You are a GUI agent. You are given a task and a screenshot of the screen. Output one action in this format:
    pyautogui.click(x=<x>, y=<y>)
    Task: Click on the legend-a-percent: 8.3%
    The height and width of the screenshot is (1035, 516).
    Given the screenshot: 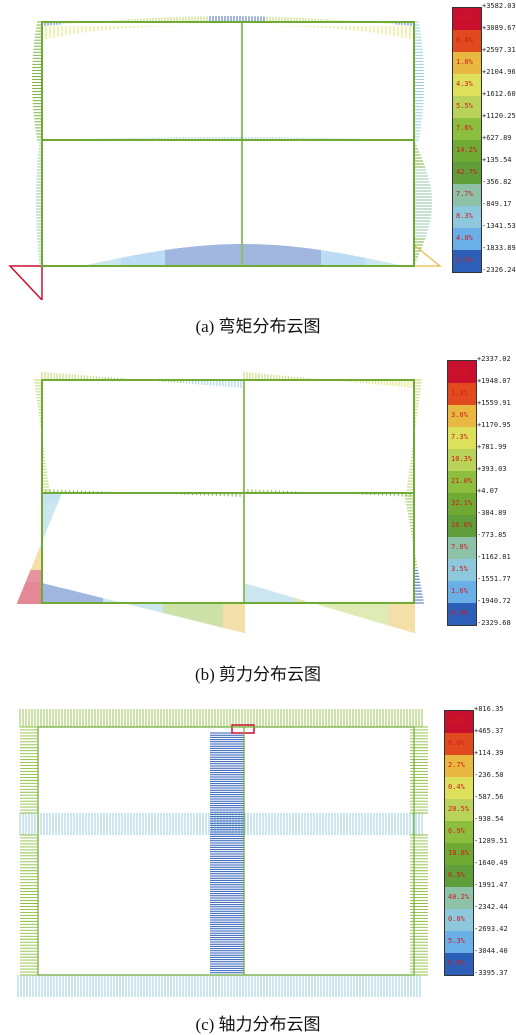 What is the action you would take?
    pyautogui.click(x=464, y=216)
    